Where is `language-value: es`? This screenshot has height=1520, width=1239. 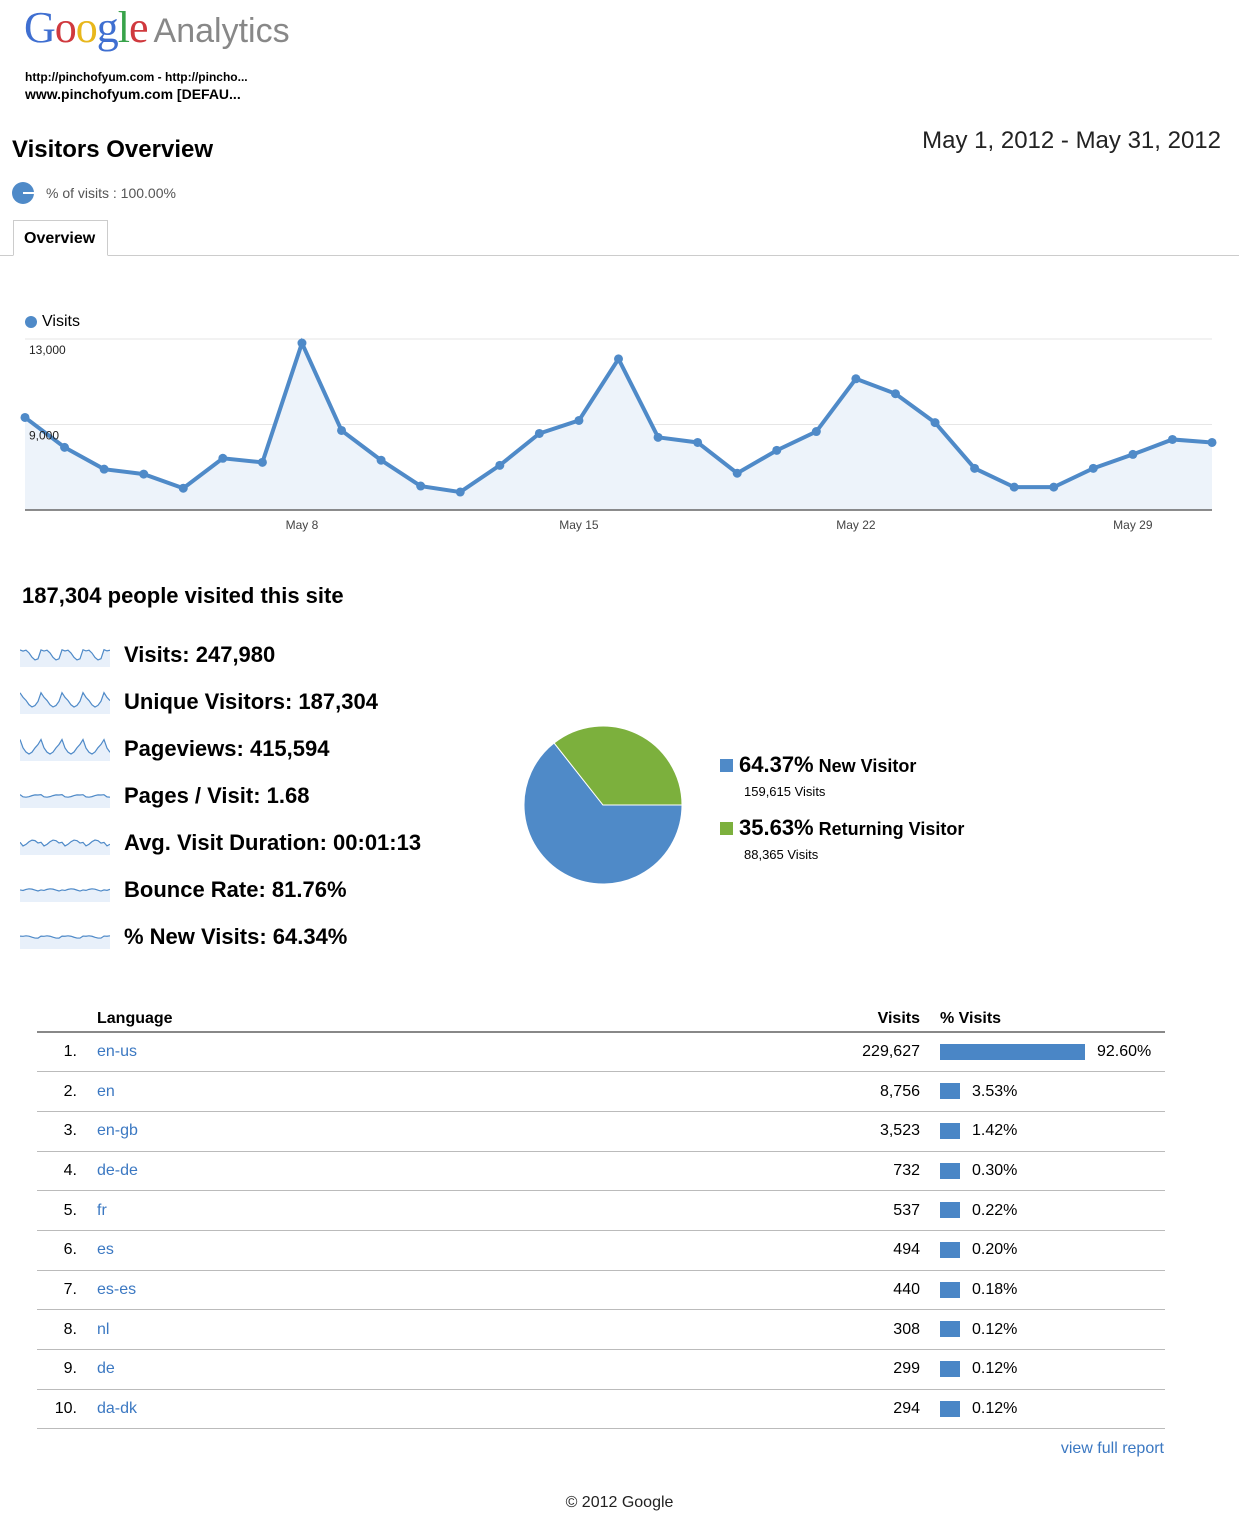
language-value: es is located at coordinates (105, 1250).